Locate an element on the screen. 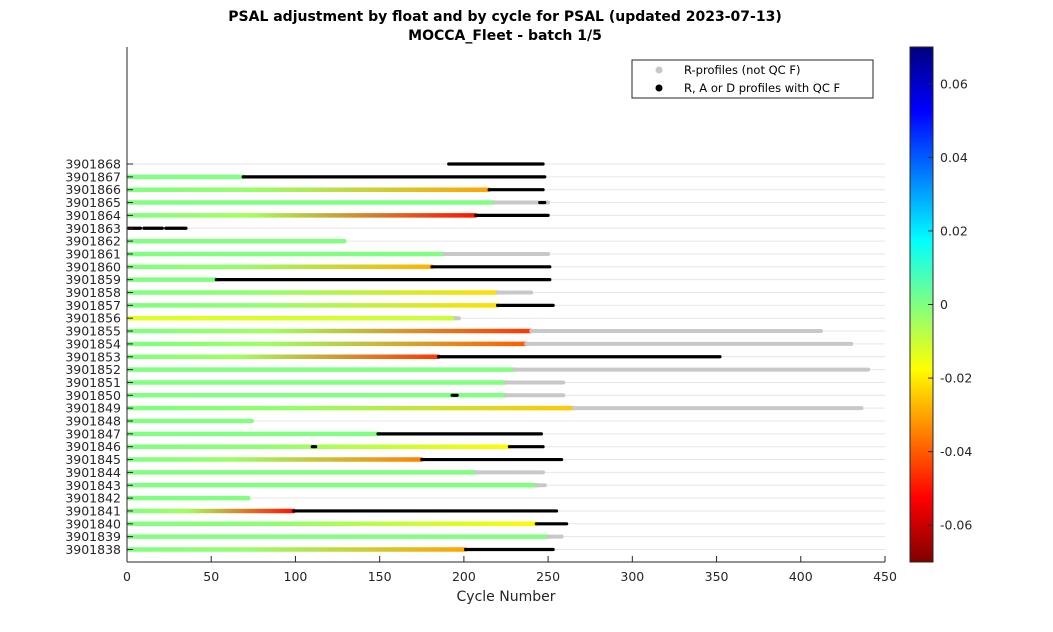  y-tick-label: 3901845 is located at coordinates (93, 459).